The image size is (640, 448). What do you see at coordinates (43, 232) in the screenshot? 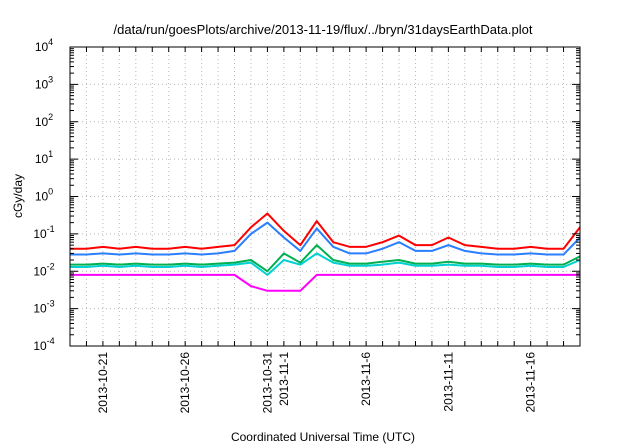
I see `y-tick-label: 10⁻¹` at bounding box center [43, 232].